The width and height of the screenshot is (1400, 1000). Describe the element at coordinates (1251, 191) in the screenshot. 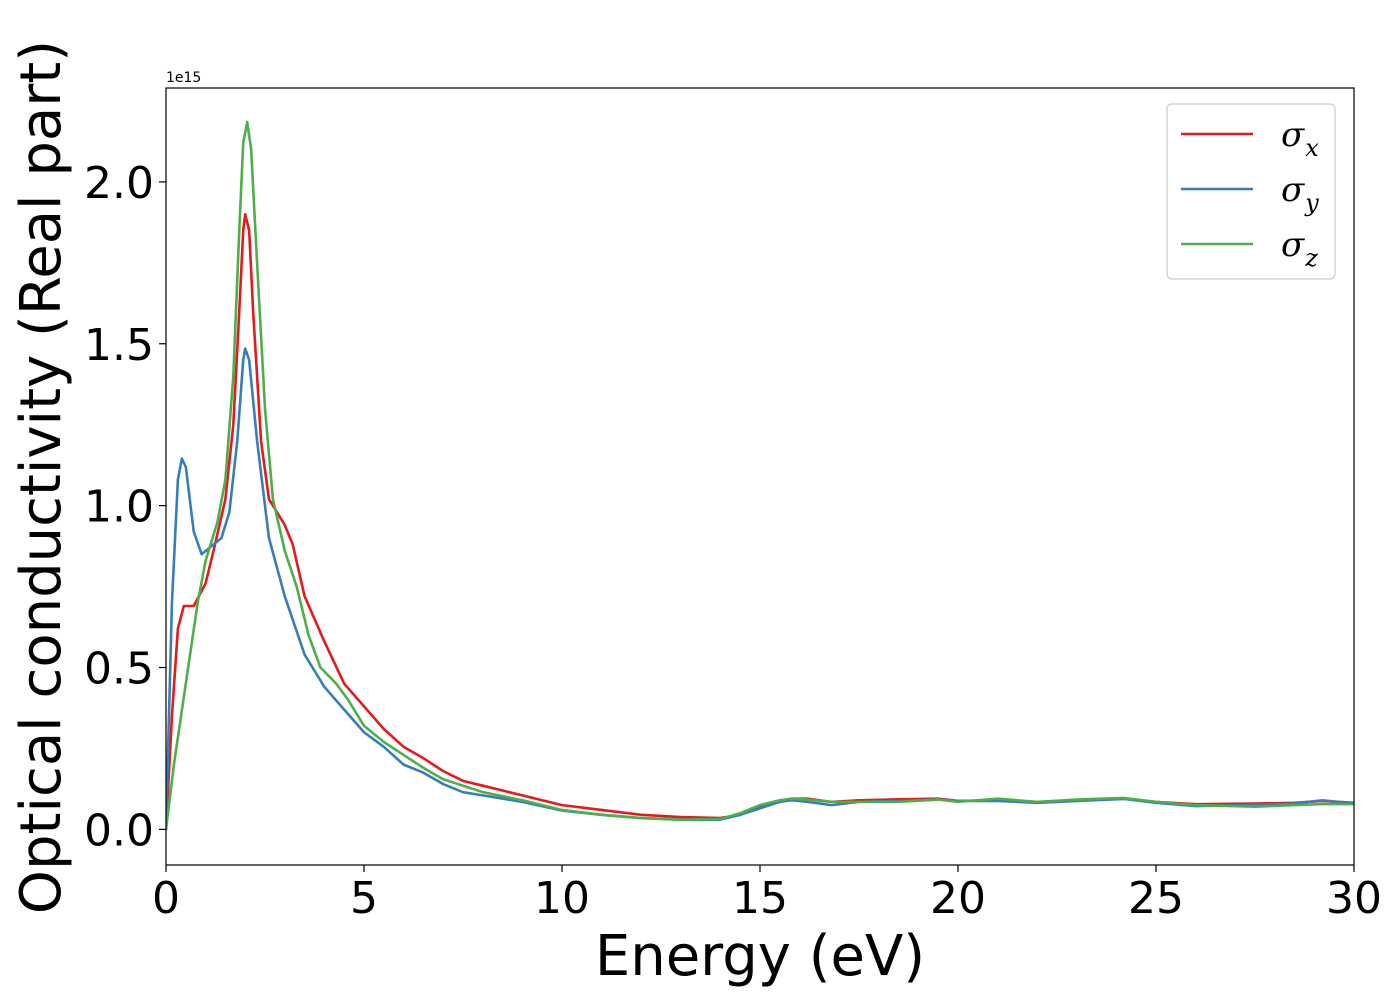

I see `legend-box` at that location.